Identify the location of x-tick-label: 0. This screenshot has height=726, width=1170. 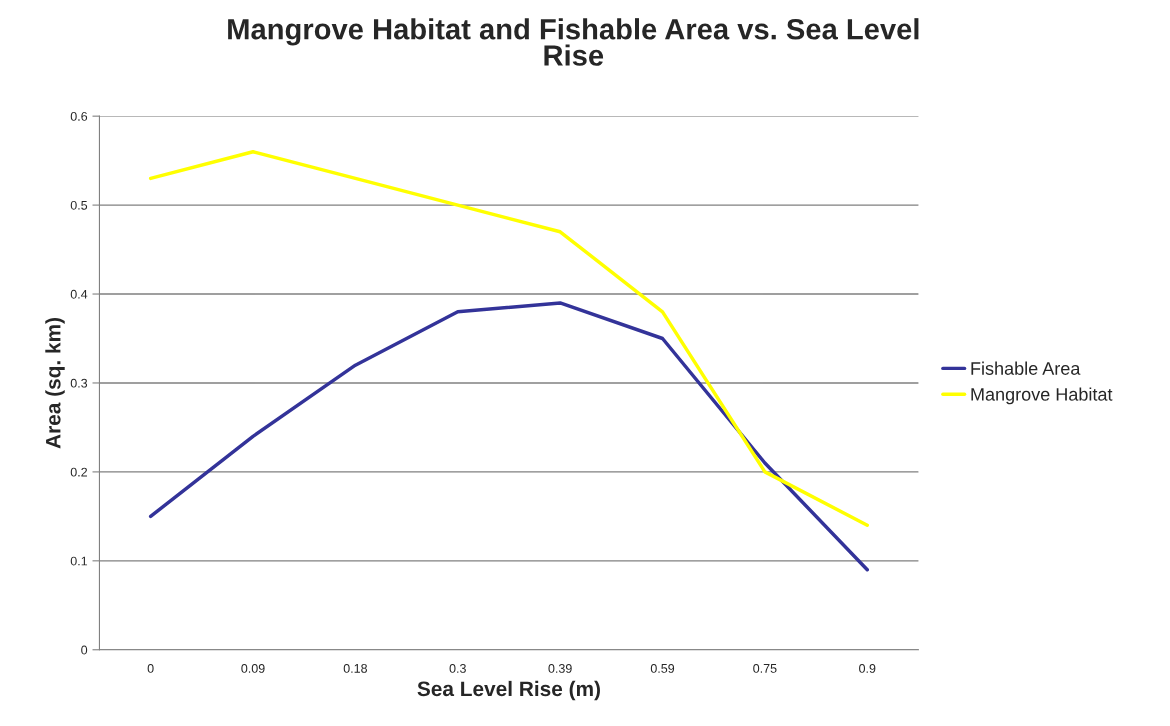
(150, 668).